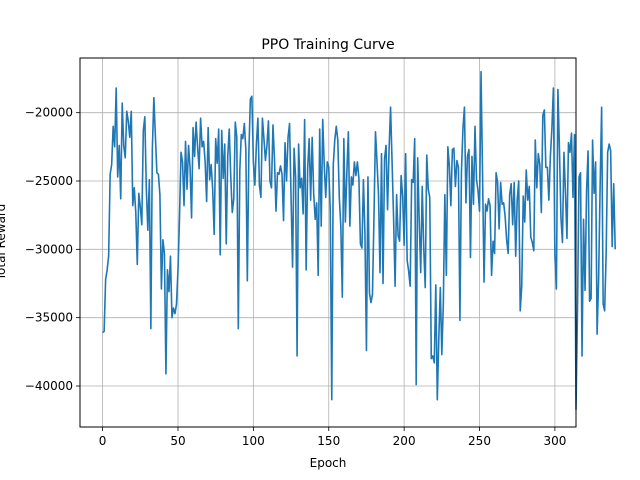 The height and width of the screenshot is (480, 640). Describe the element at coordinates (479, 441) in the screenshot. I see `x-tick-label: 250` at that location.